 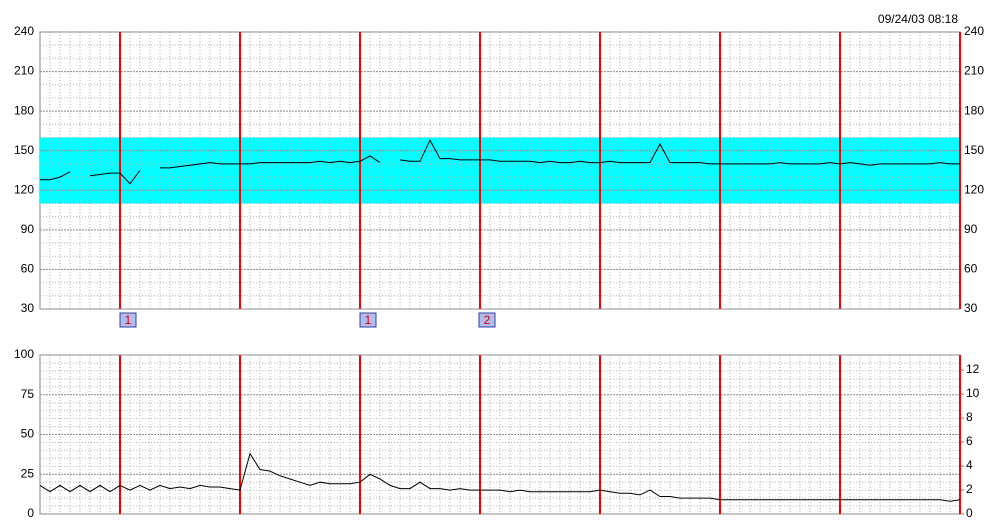 What do you see at coordinates (971, 269) in the screenshot?
I see `y-tick-label-right: 60` at bounding box center [971, 269].